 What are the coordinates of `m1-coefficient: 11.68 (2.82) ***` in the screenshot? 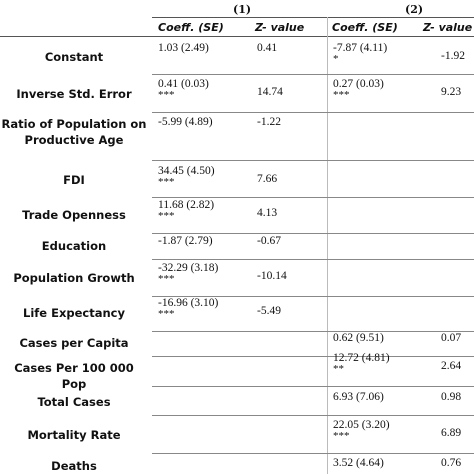 It's located at (186, 210).